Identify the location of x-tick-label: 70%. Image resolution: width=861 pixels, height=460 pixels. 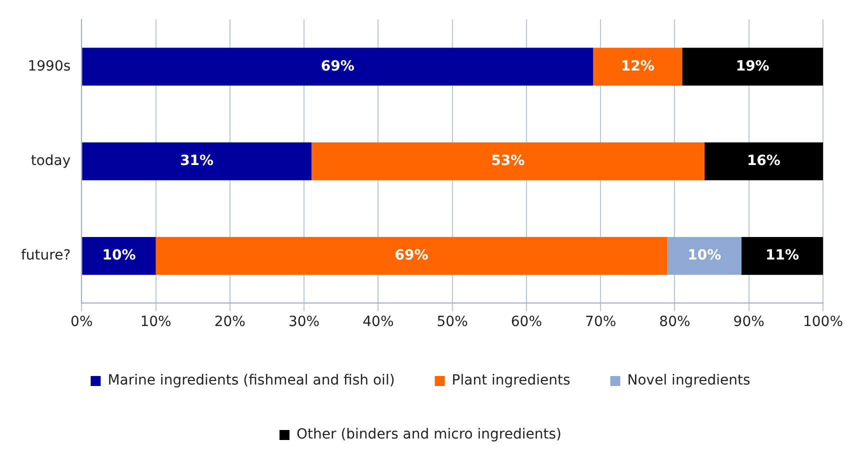
(600, 322).